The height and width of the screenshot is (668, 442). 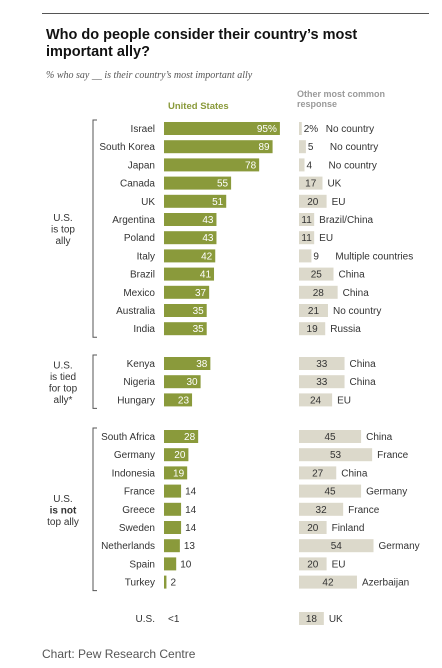 I want to click on group-label-line: for top, so click(x=63, y=388).